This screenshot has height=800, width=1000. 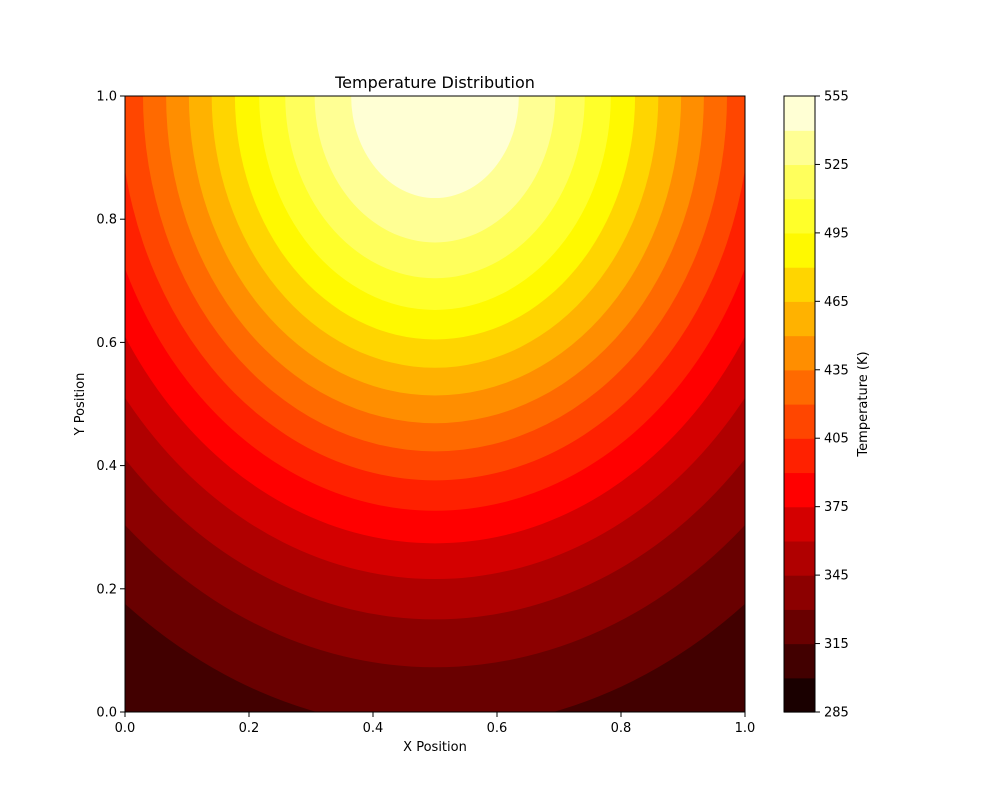 I want to click on colorbar: 285 315 345 375 405 435 465 495 525 555, so click(x=816, y=405).